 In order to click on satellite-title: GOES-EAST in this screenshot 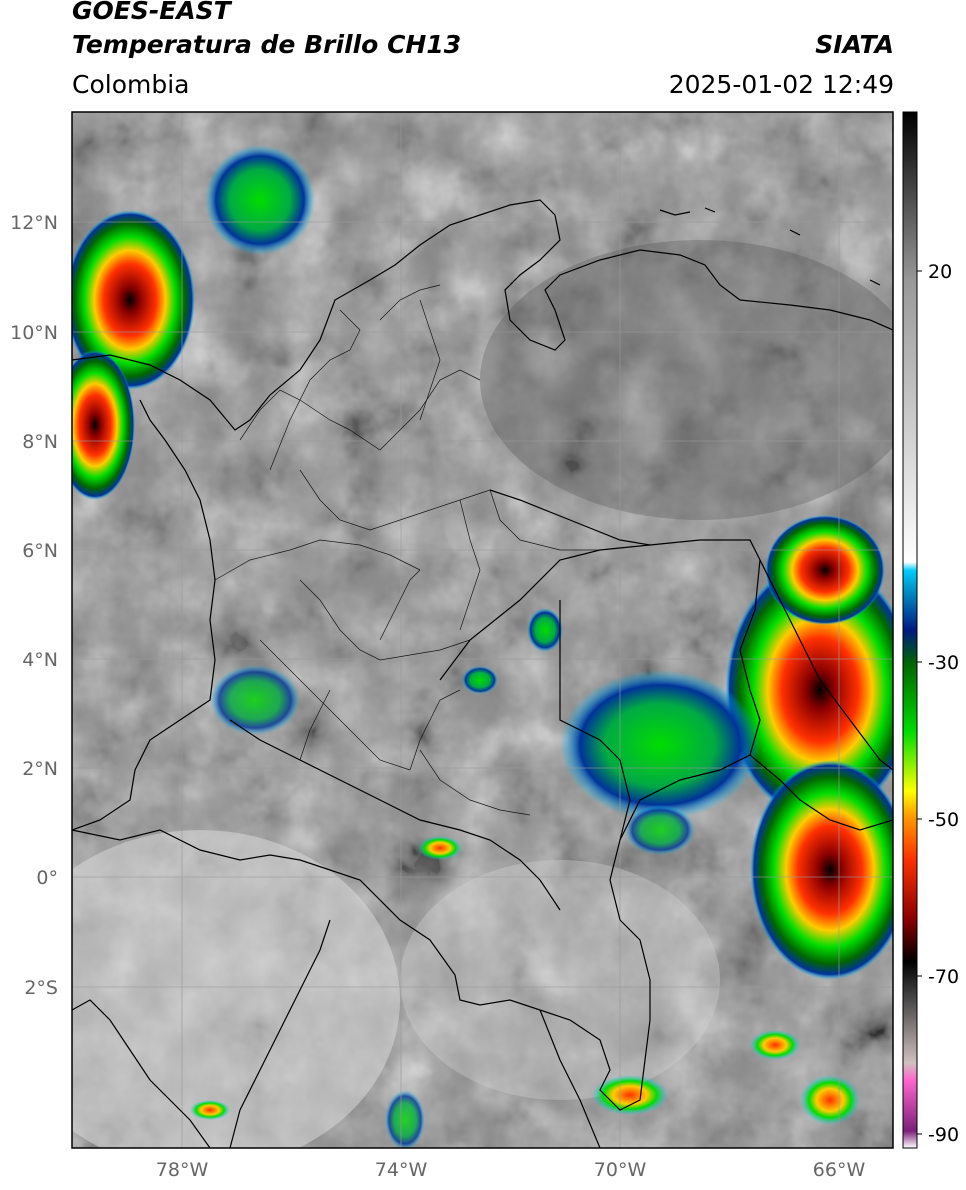, I will do `click(151, 12)`.